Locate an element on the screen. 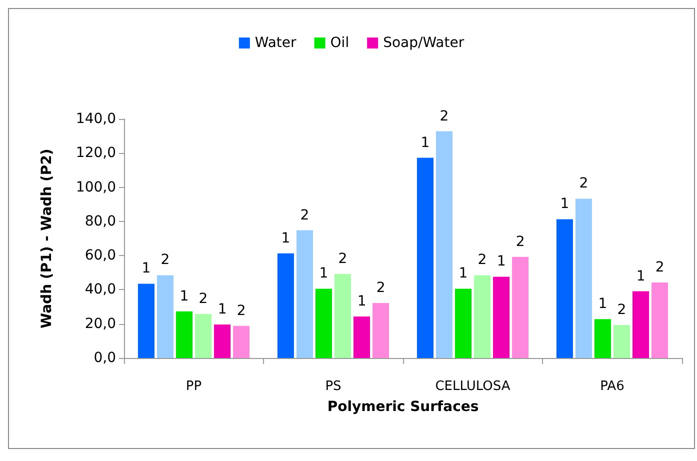  legend-label: Water is located at coordinates (275, 43).